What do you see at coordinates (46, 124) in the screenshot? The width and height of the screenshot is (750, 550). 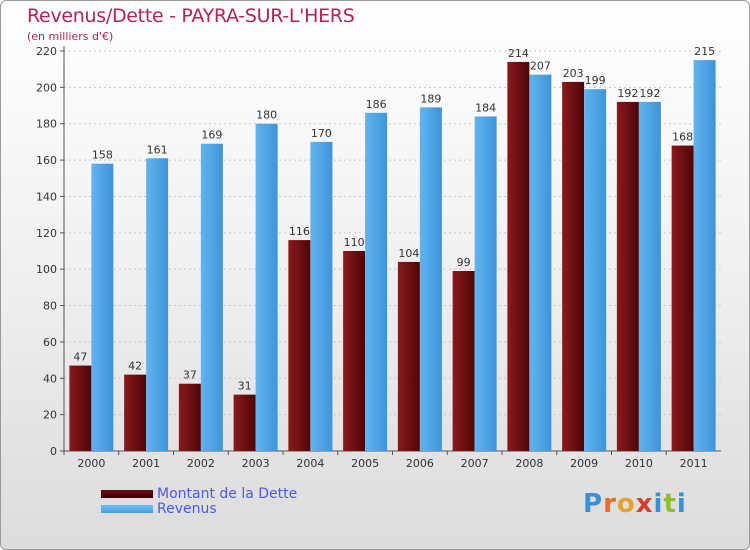 I see `y-tick-label: 180` at bounding box center [46, 124].